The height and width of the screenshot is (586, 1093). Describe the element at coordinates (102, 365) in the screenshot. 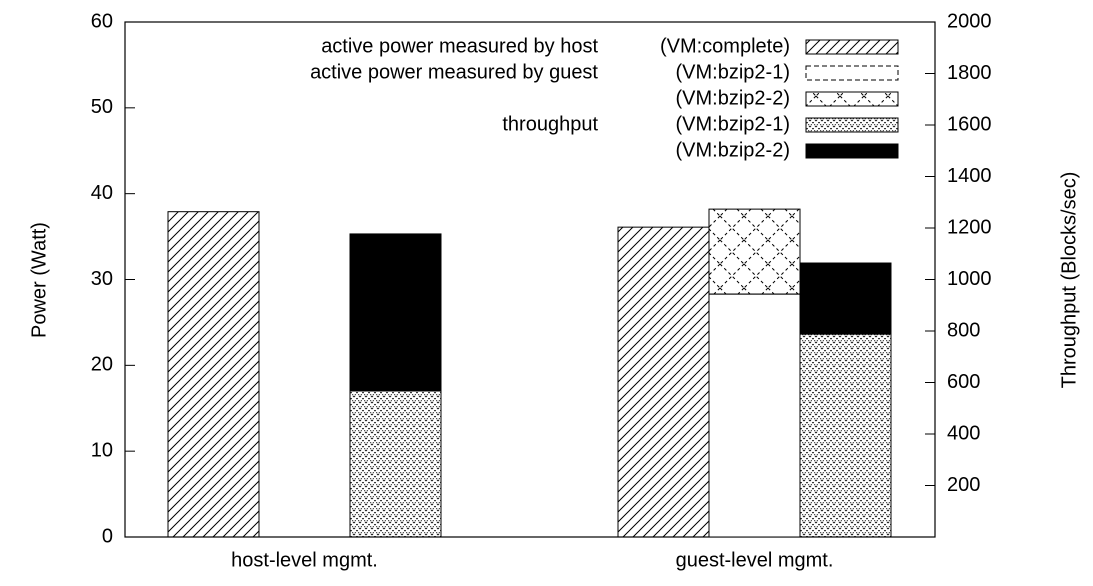

I see `y-tick-label: 20` at that location.